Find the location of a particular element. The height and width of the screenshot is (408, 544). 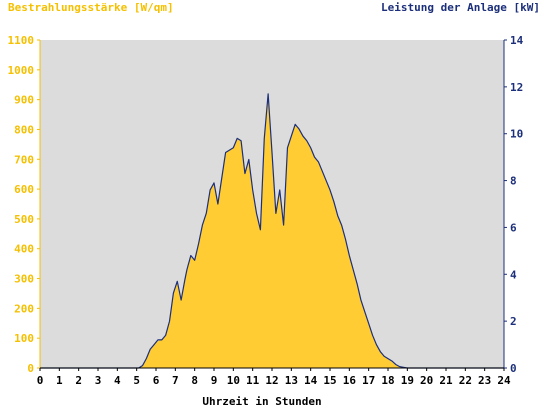

x-tick-label: 8 is located at coordinates (194, 380).